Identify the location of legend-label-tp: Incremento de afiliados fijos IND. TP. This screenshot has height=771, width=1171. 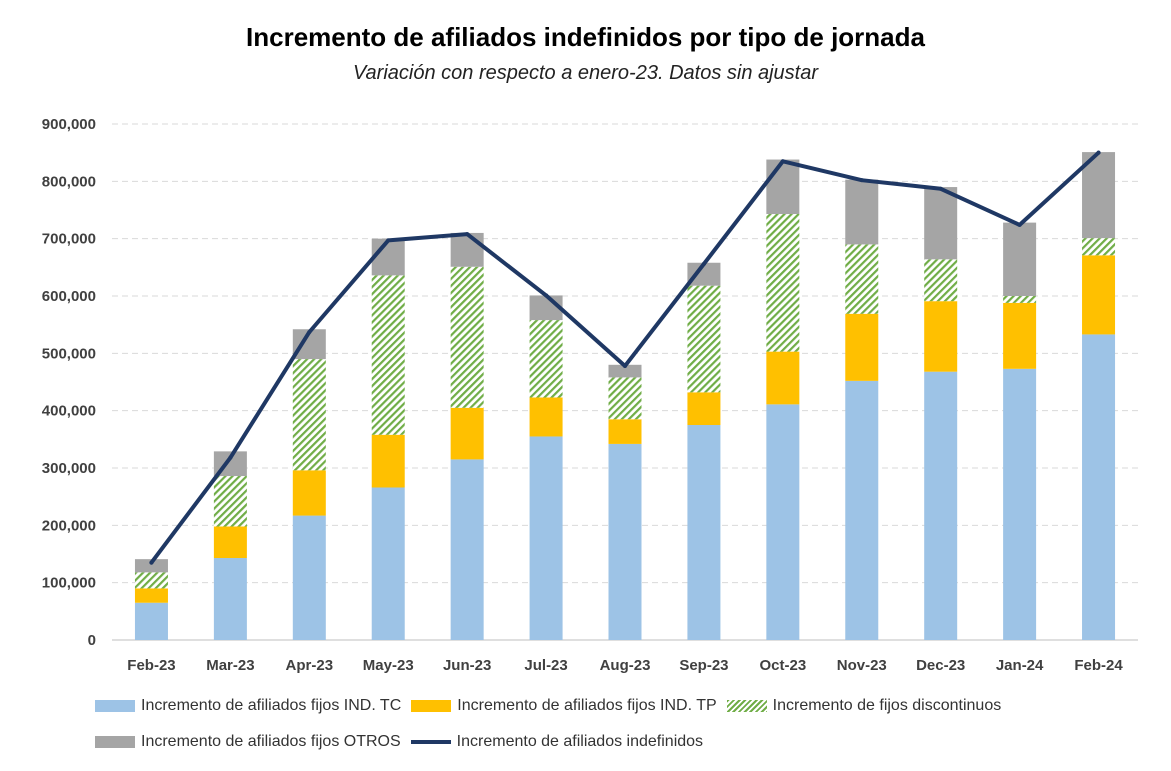
(587, 705).